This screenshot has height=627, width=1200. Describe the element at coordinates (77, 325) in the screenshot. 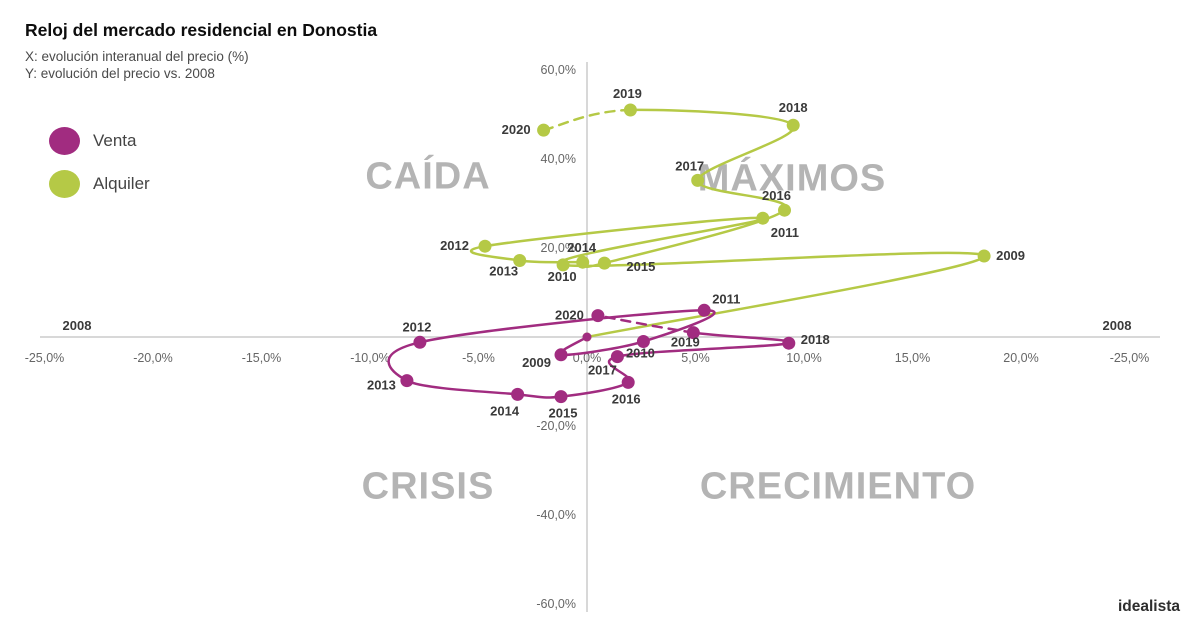

I see `baseline-year-left: 2008` at that location.